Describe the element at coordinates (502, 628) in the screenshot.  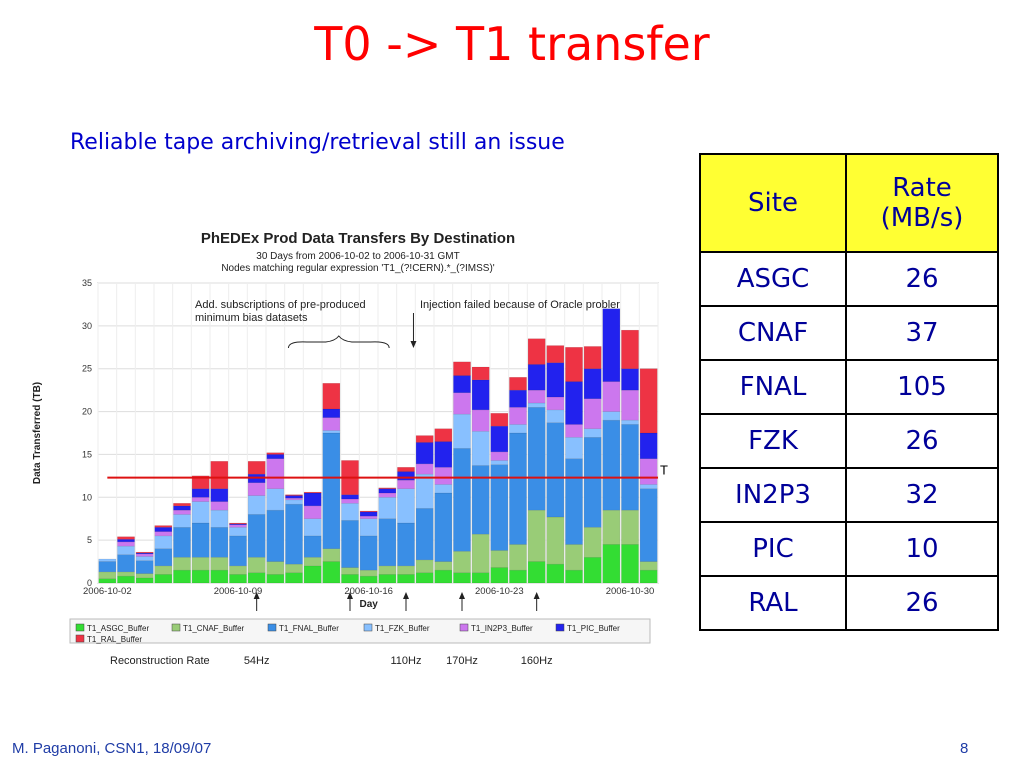
I see `legend-label: T1_IN2P3_Buffer` at that location.